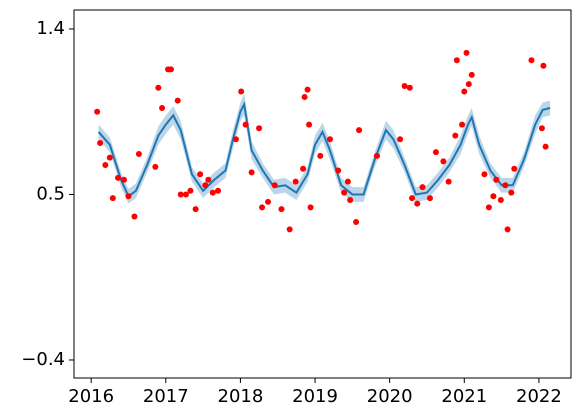 Image resolution: width=579 pixels, height=419 pixels. Describe the element at coordinates (241, 396) in the screenshot. I see `x-tick-label: 2018` at that location.